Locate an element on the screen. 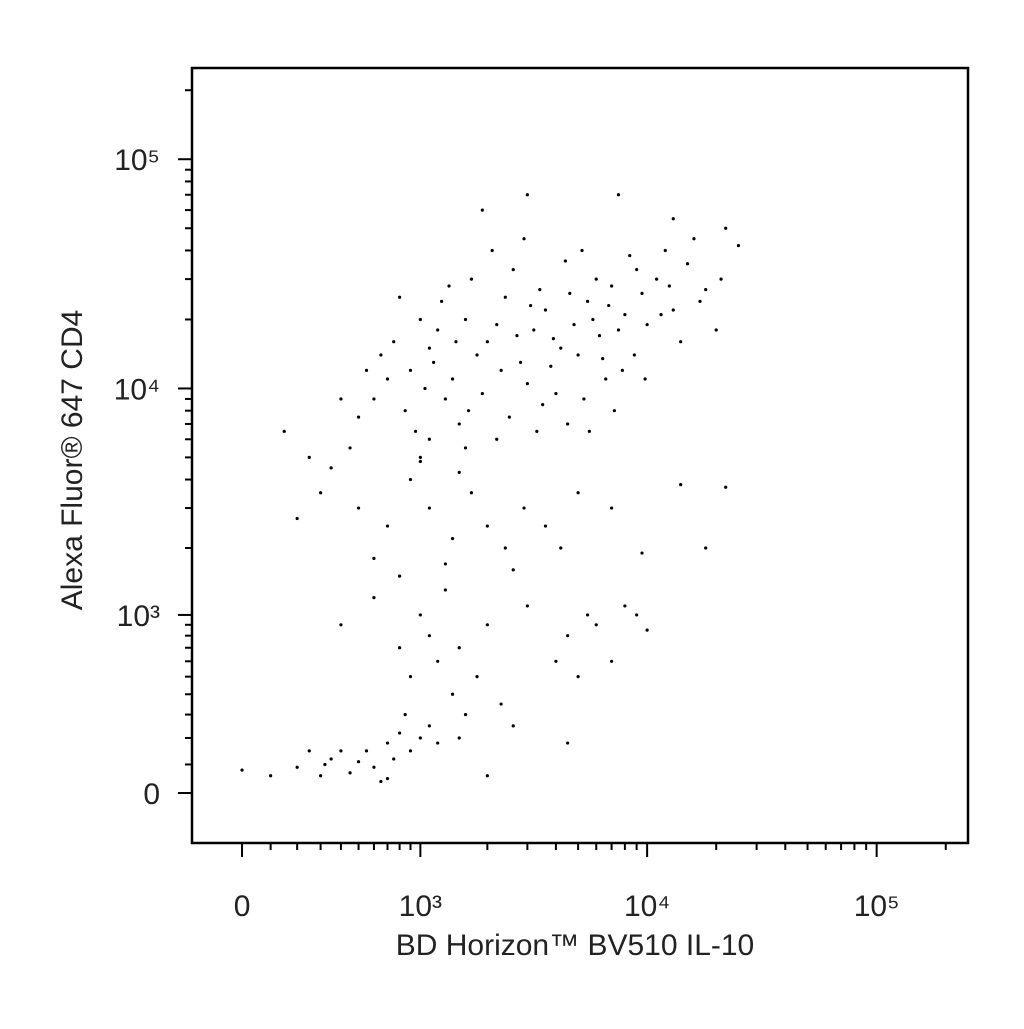 The height and width of the screenshot is (1029, 1024). y-tick-label: 10³ is located at coordinates (138, 616).